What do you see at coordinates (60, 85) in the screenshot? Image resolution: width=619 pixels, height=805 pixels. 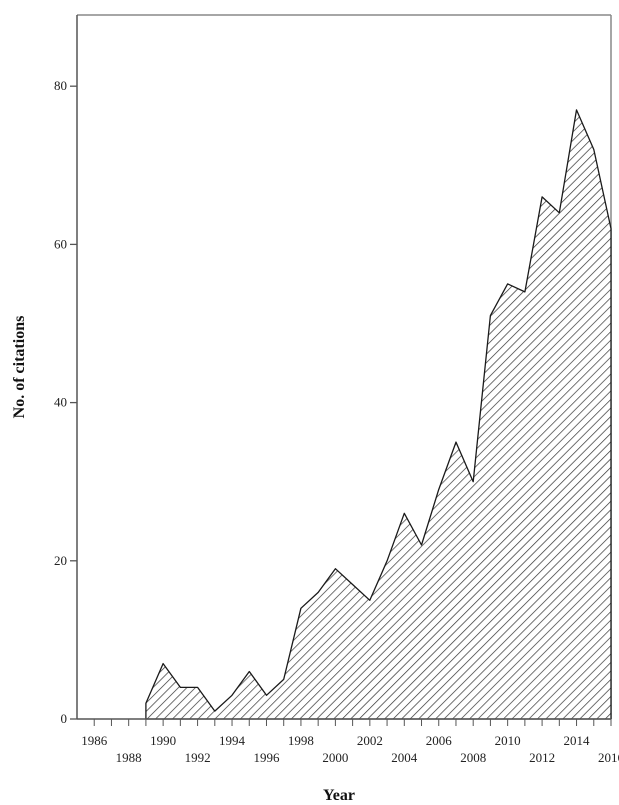 I see `y-tick-label: 80` at bounding box center [60, 85].